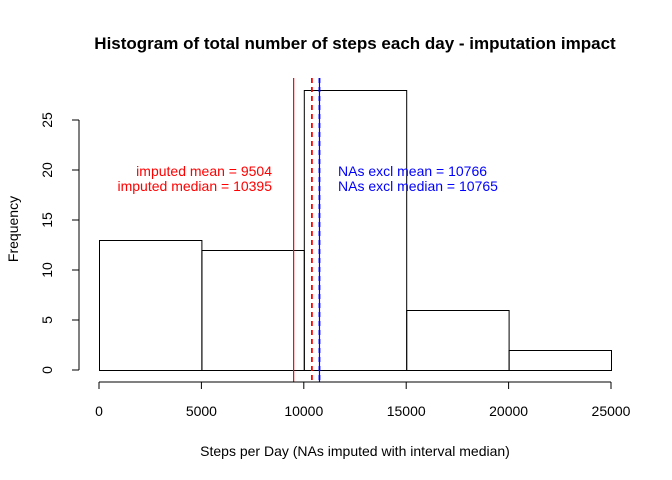 The image size is (672, 480). Describe the element at coordinates (47, 270) in the screenshot. I see `y-tick-label: 10` at that location.